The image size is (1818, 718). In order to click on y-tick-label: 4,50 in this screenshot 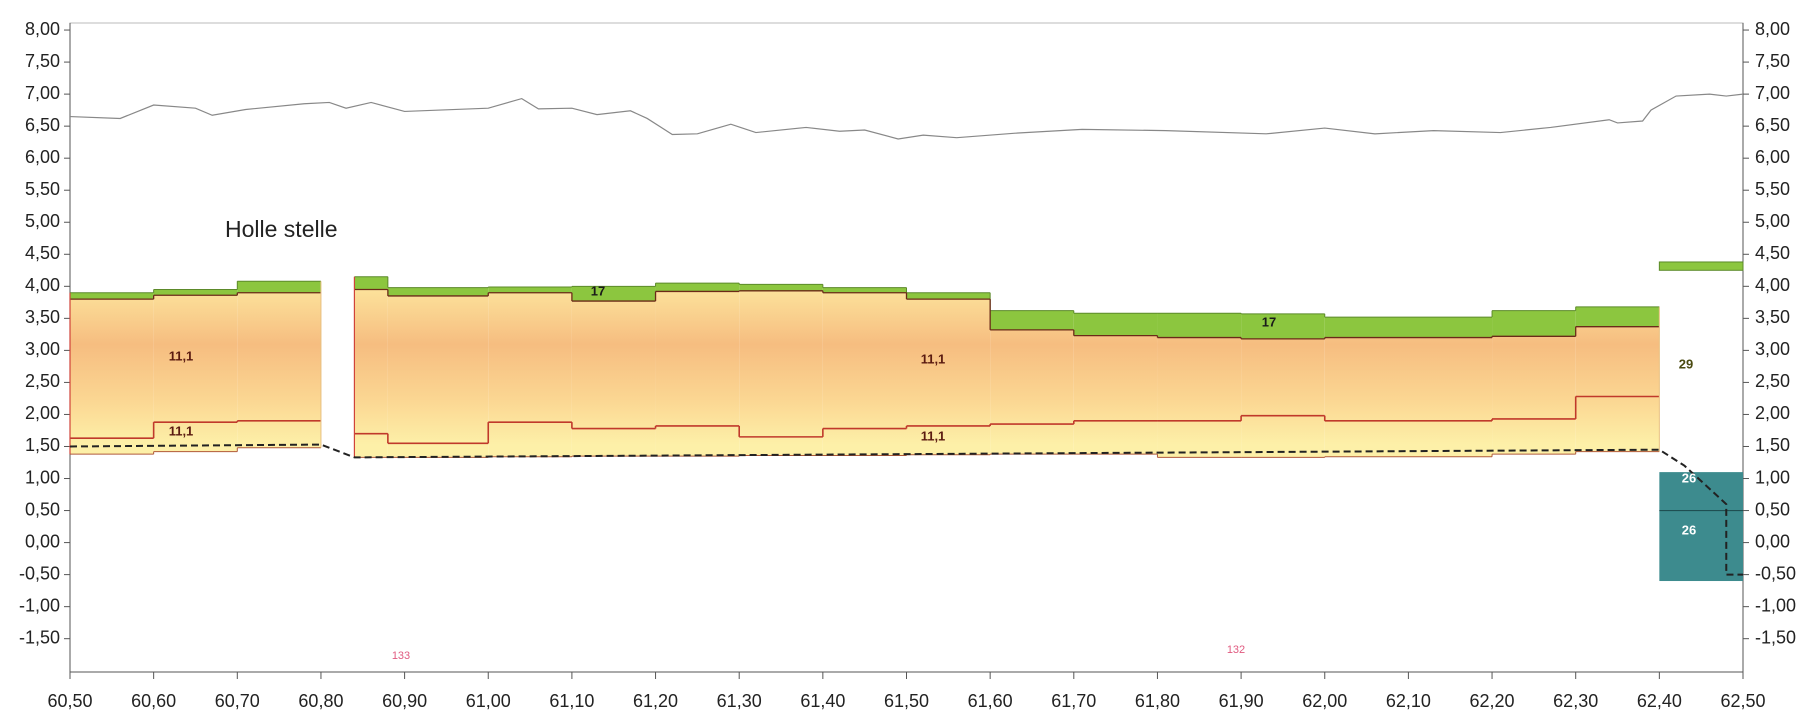, I will do `click(42, 253)`.